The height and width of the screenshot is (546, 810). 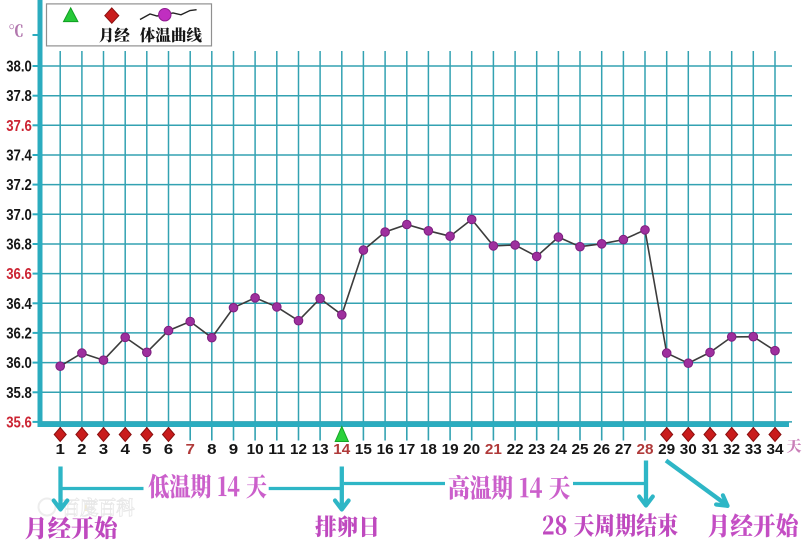 What do you see at coordinates (19, 215) in the screenshot?
I see `svg-text: 37.0` at bounding box center [19, 215].